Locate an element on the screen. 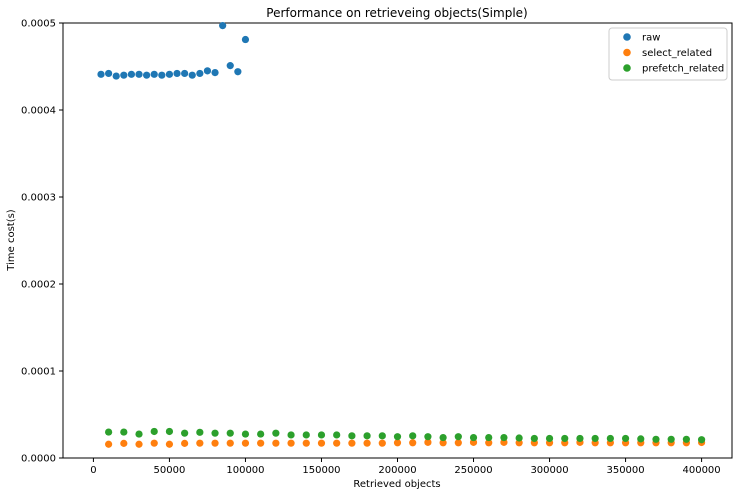 The width and height of the screenshot is (743, 496). y-tick-label: 0.0000 is located at coordinates (38, 459).